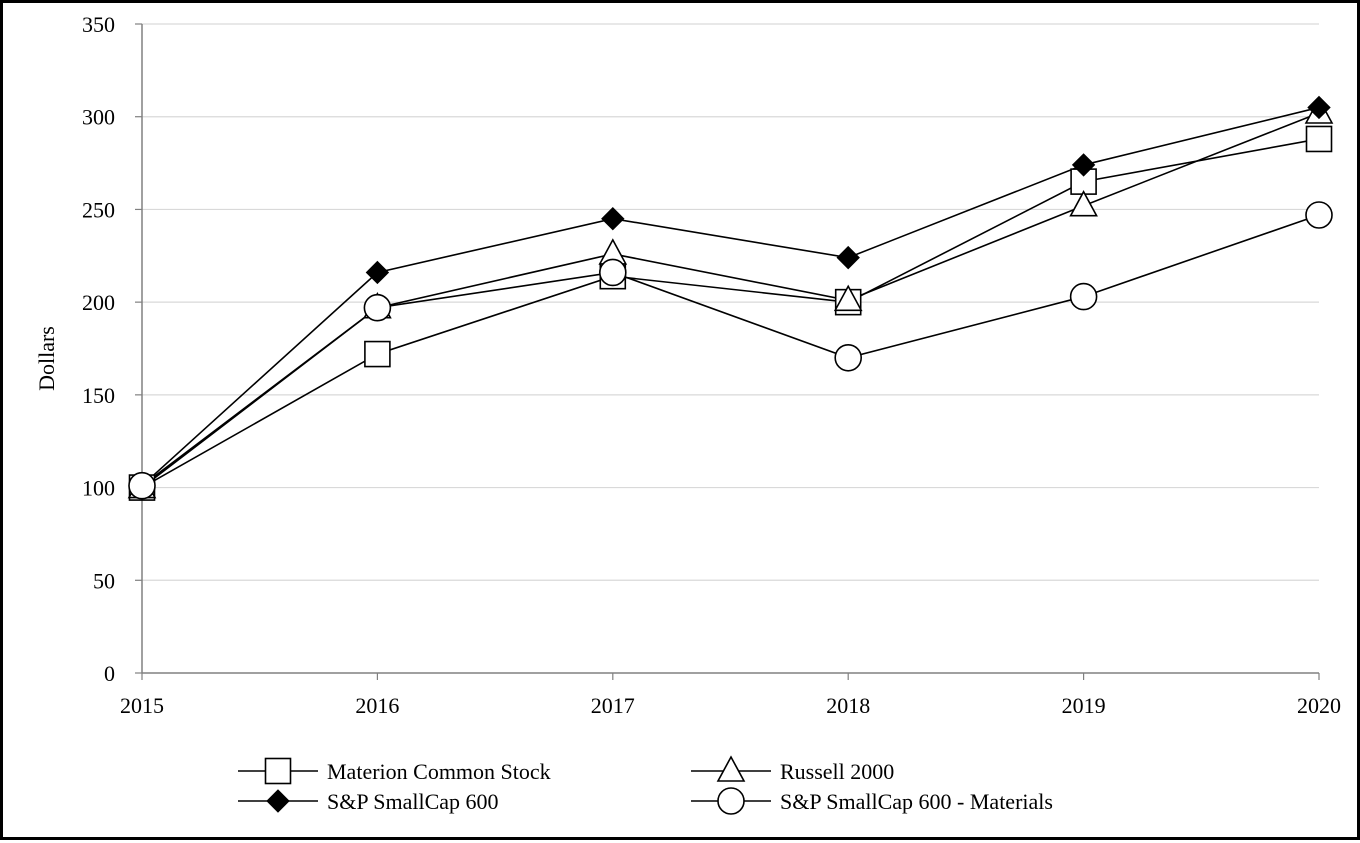  I want to click on y-tick-label: 250, so click(98, 209).